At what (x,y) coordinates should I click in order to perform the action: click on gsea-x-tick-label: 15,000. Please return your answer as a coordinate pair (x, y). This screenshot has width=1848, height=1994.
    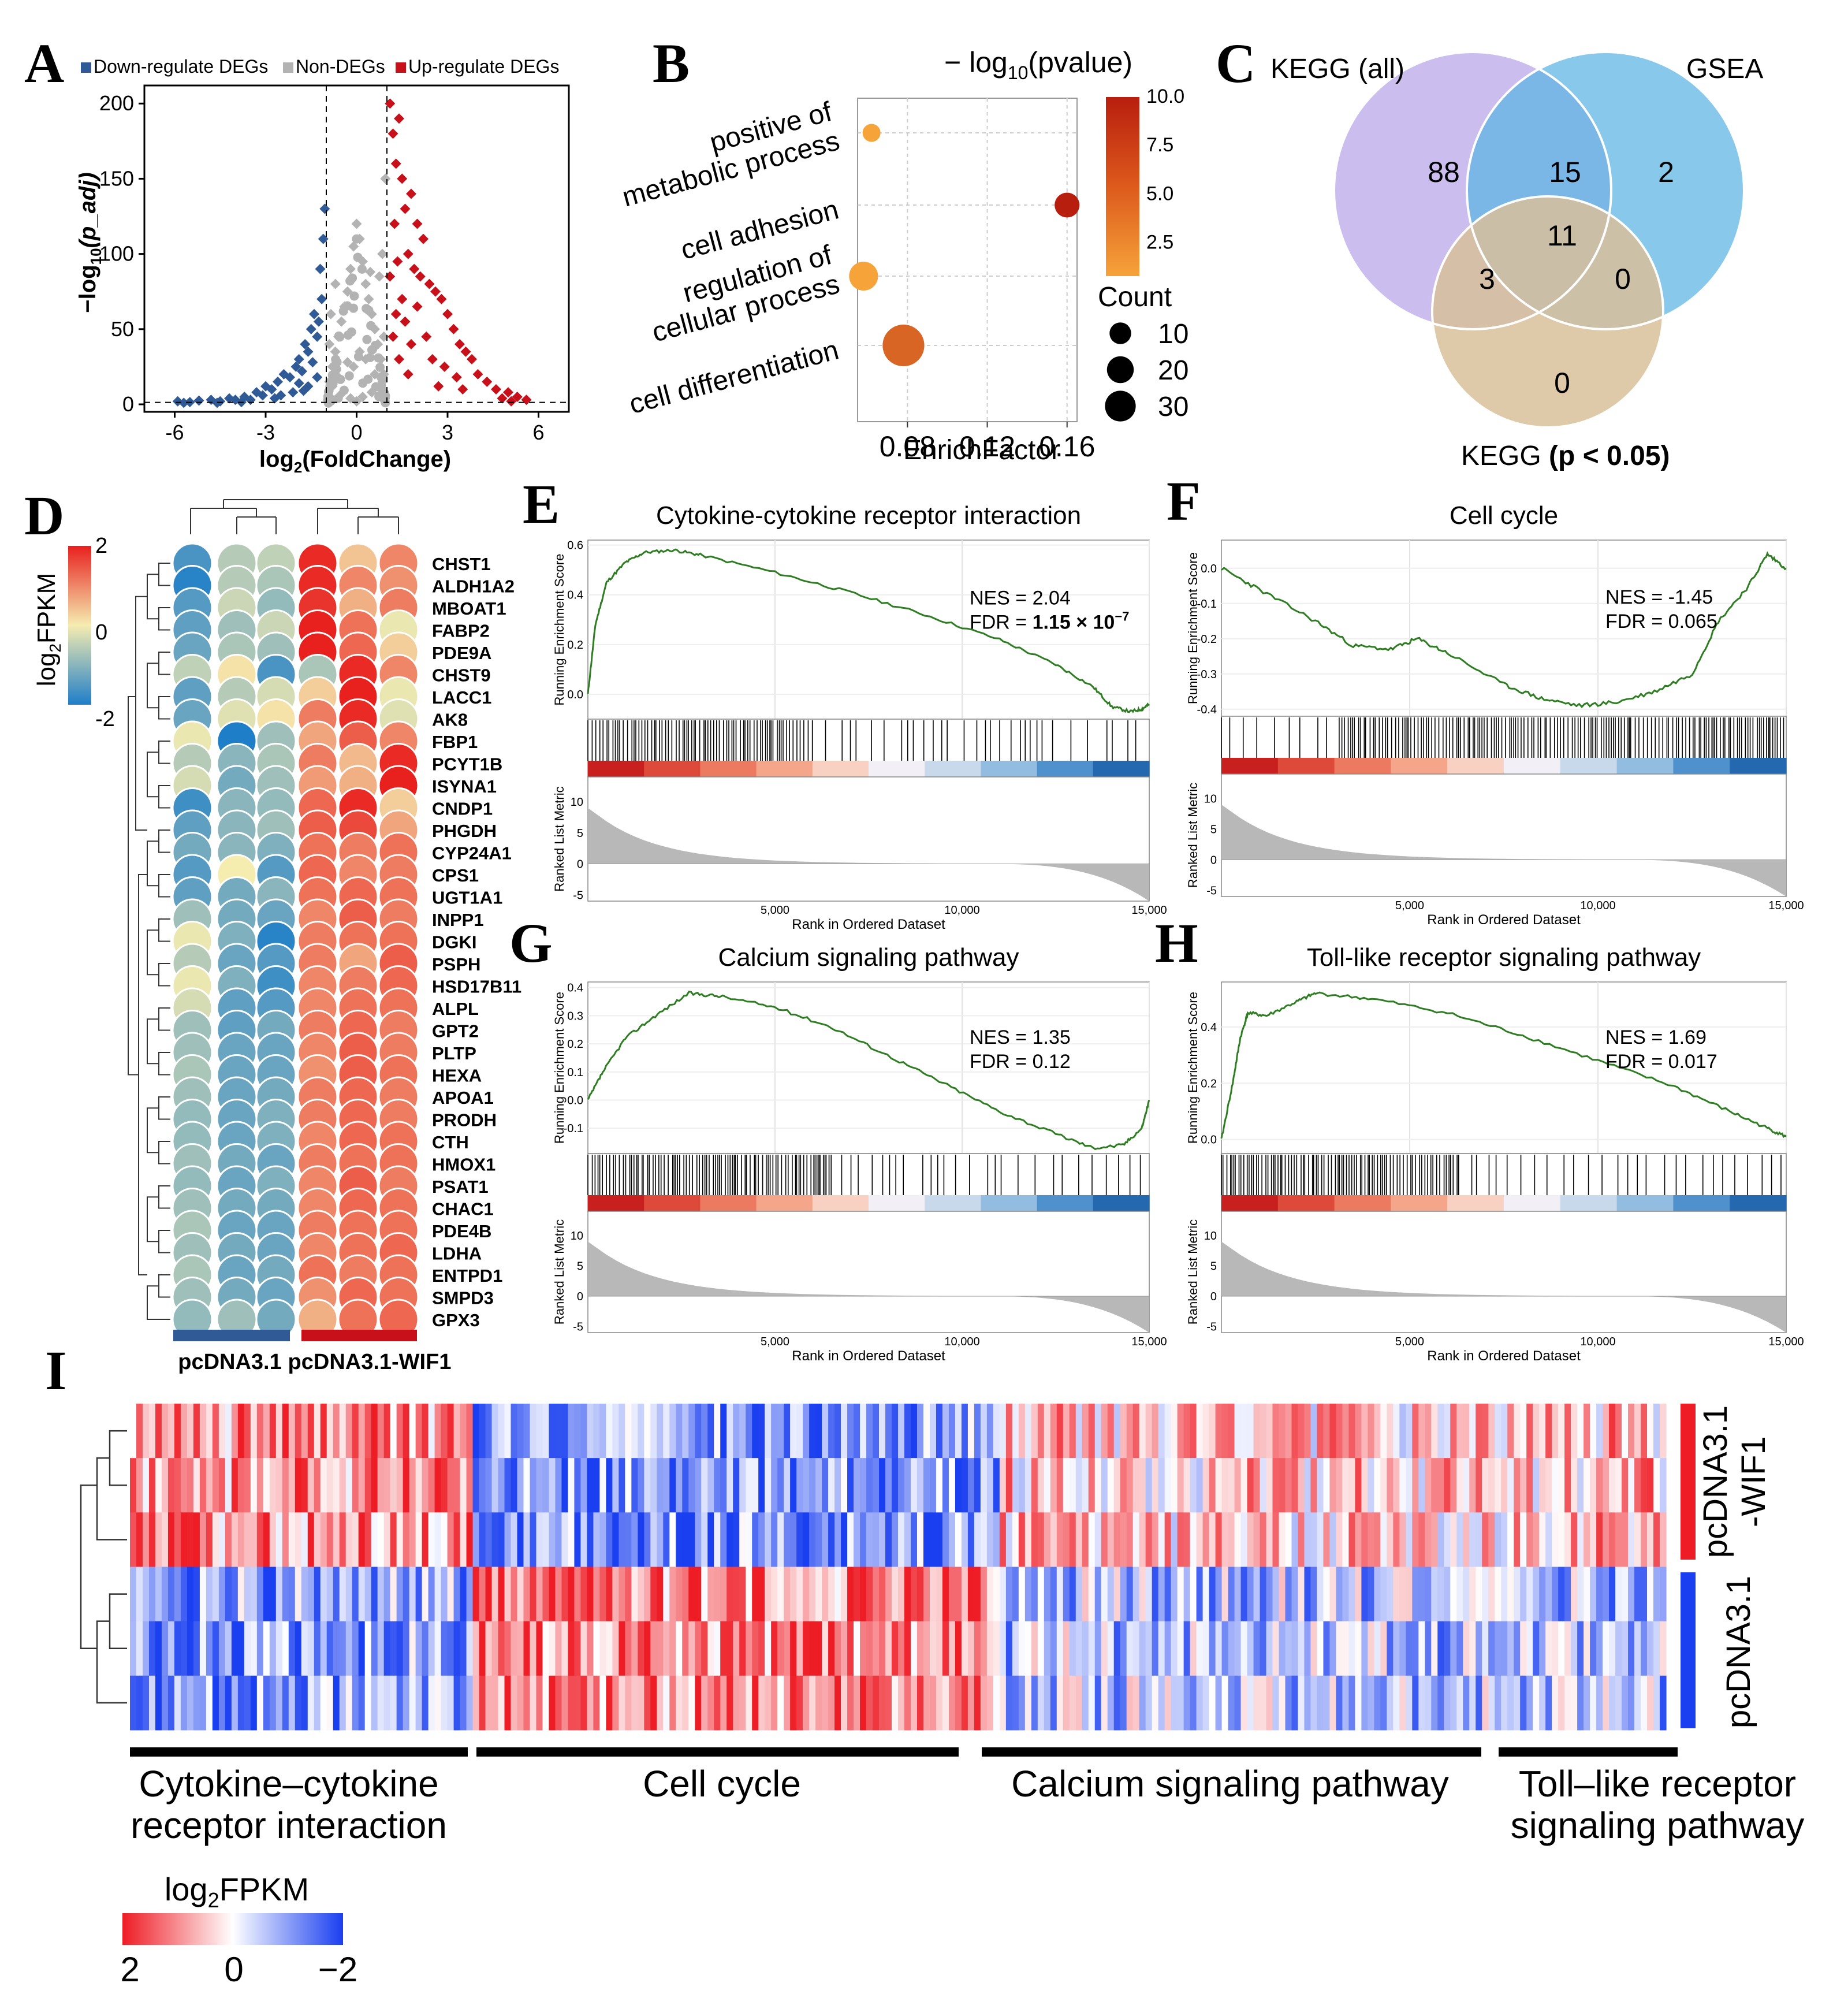
    Looking at the image, I should click on (1149, 910).